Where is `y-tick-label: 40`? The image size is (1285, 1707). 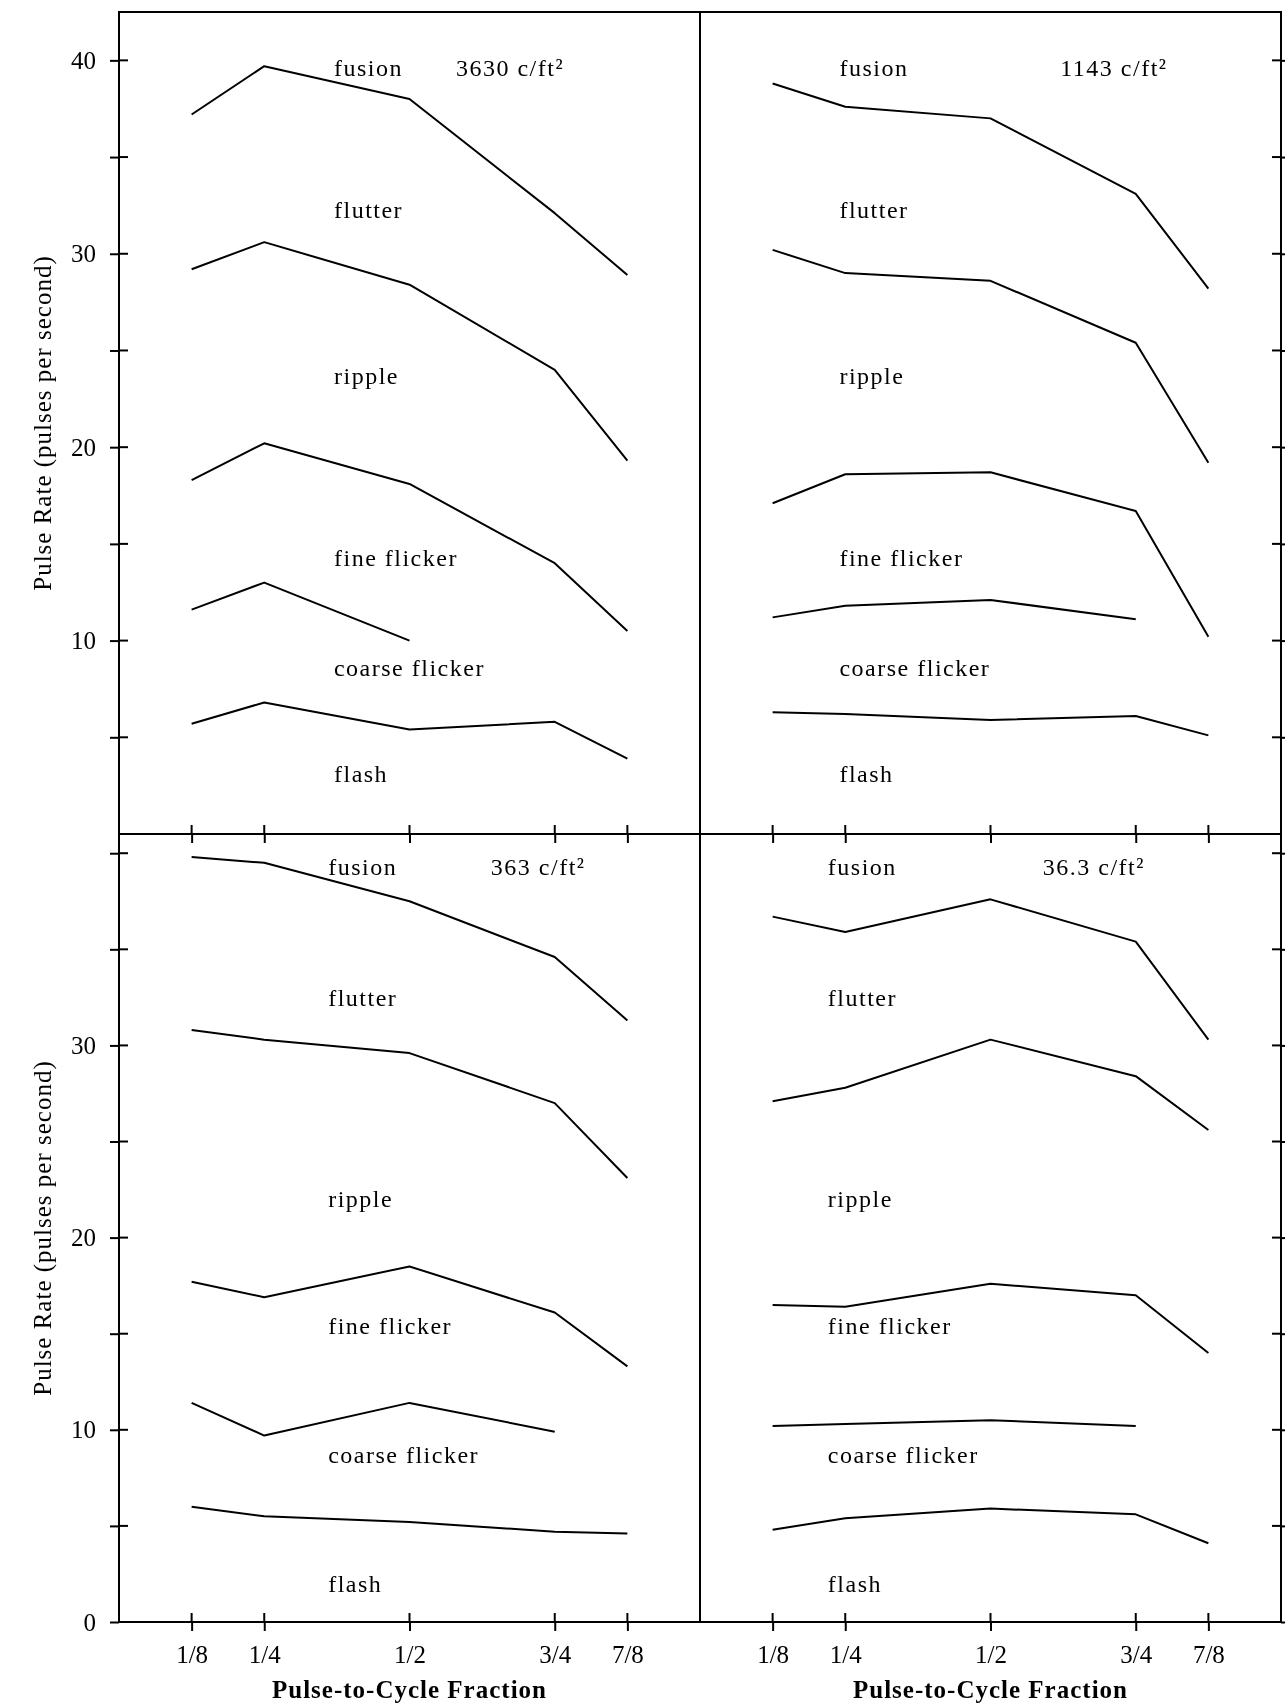 y-tick-label: 40 is located at coordinates (83, 60).